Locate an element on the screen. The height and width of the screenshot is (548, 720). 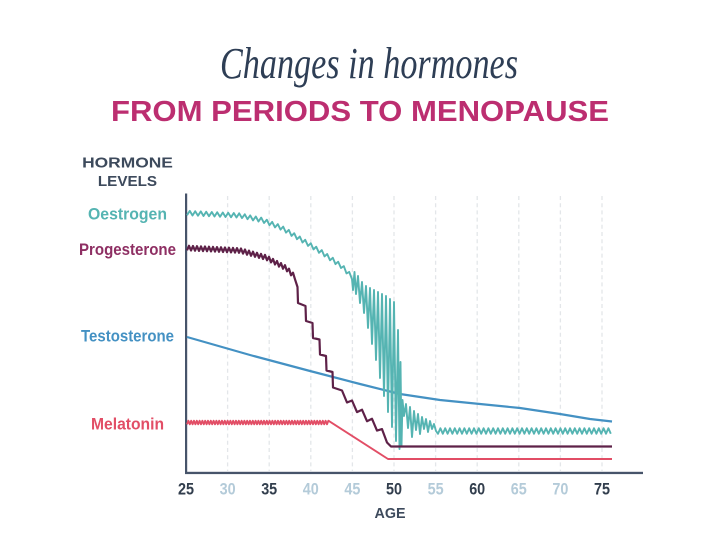
svg-text: 30 is located at coordinates (228, 490).